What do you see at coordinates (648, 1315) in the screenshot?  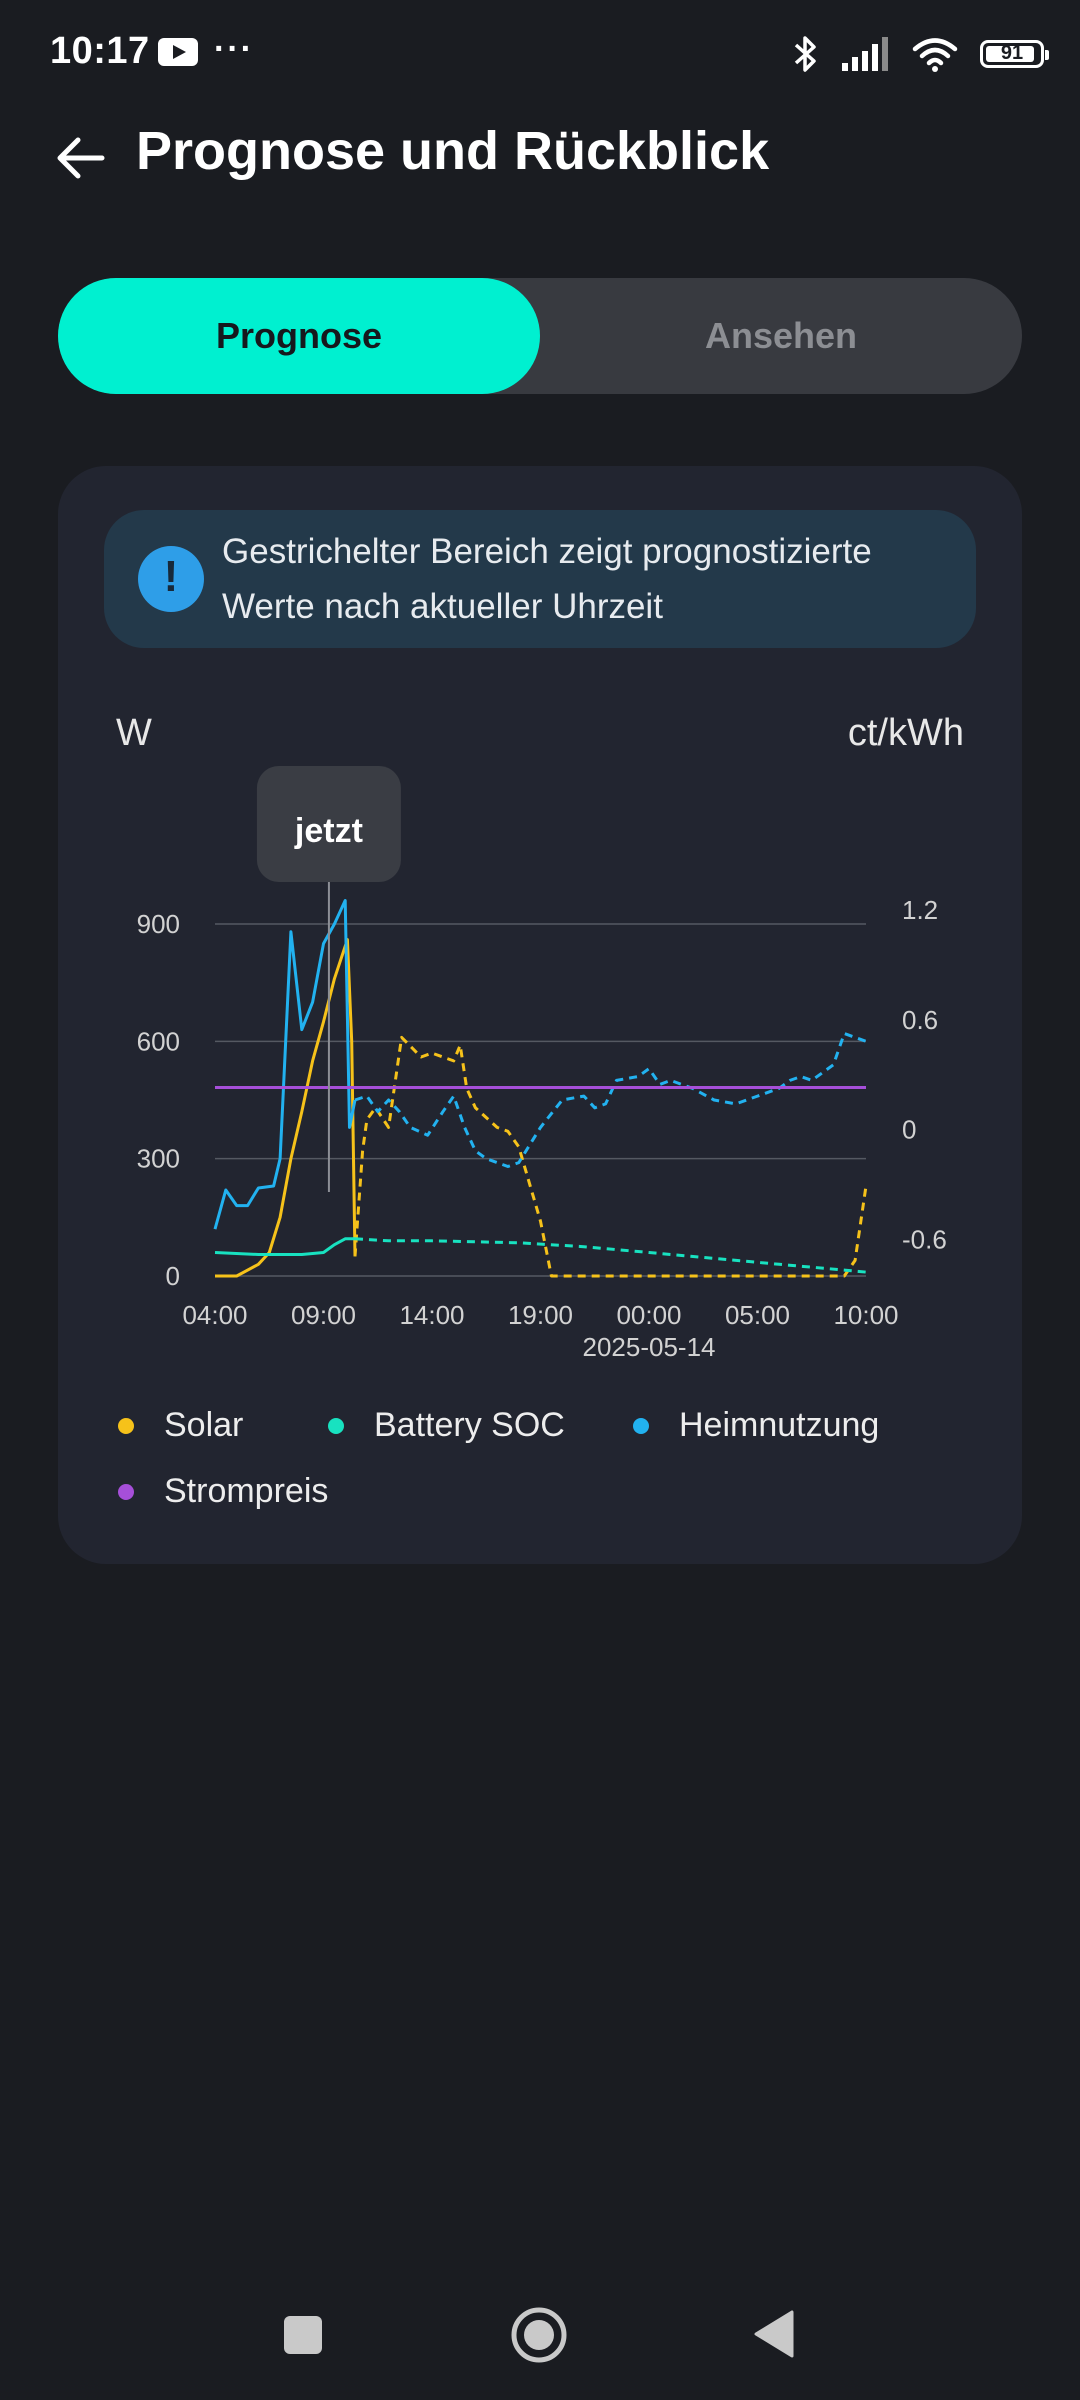 I see `x-tick-label: 00:00` at bounding box center [648, 1315].